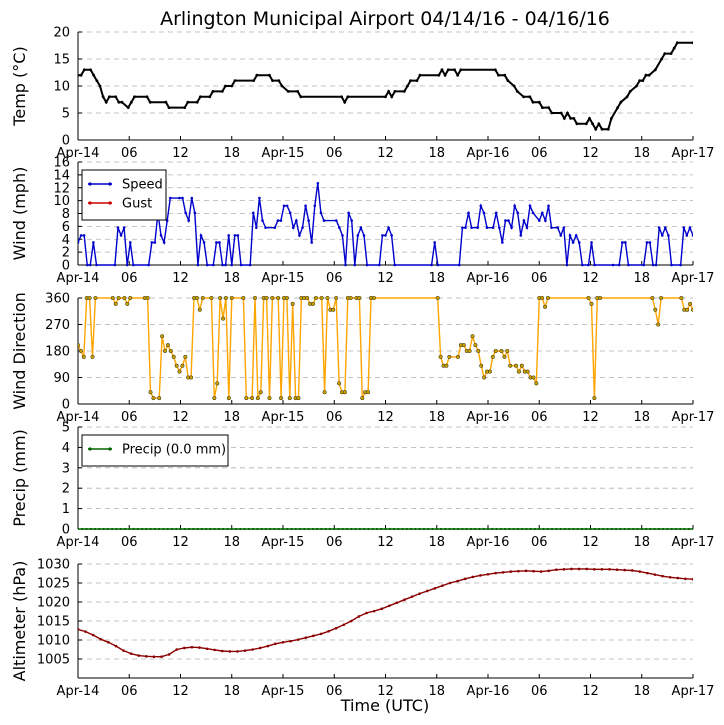 This screenshot has height=725, width=724. Describe the element at coordinates (283, 417) in the screenshot. I see `direction-xtick-label: Apr-15` at that location.